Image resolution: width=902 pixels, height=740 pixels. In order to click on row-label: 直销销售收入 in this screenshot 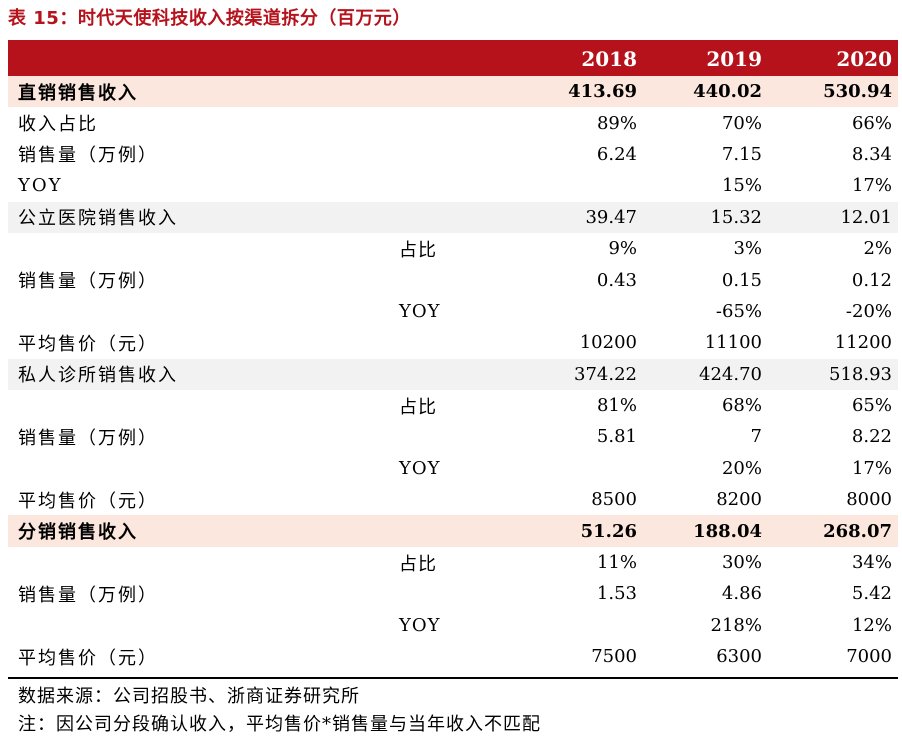, I will do `click(235, 92)`.